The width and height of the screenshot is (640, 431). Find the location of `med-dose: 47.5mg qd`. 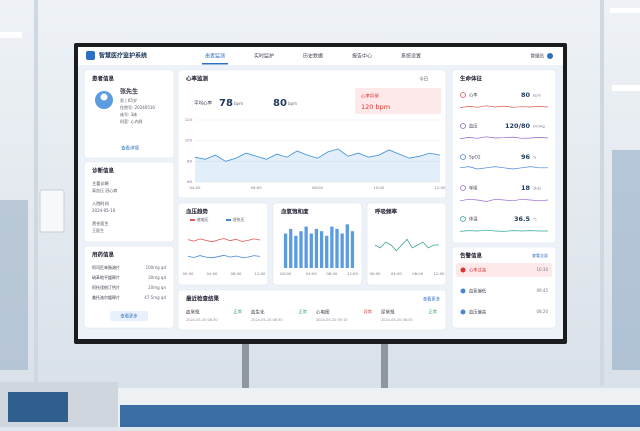

med-dose: 47.5mg qd is located at coordinates (155, 297).